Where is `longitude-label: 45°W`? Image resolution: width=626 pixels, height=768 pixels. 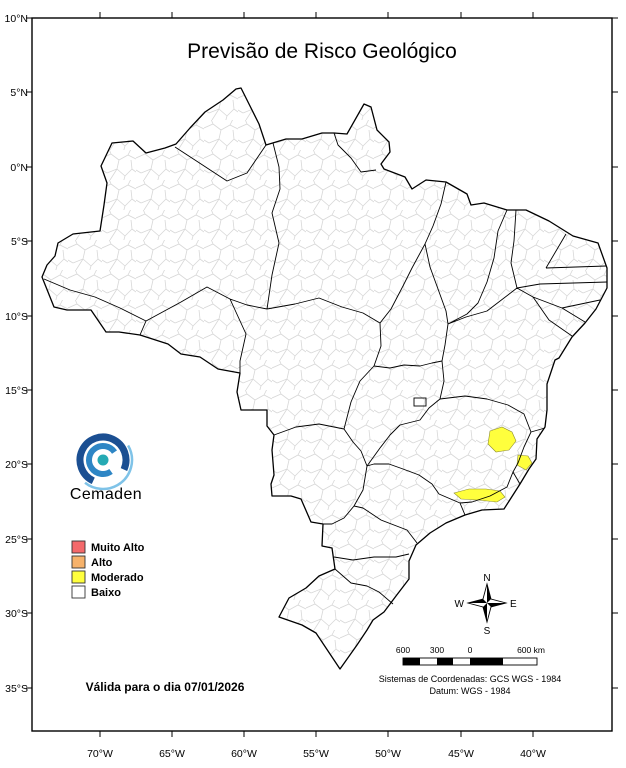
longitude-label: 45°W is located at coordinates (461, 754).